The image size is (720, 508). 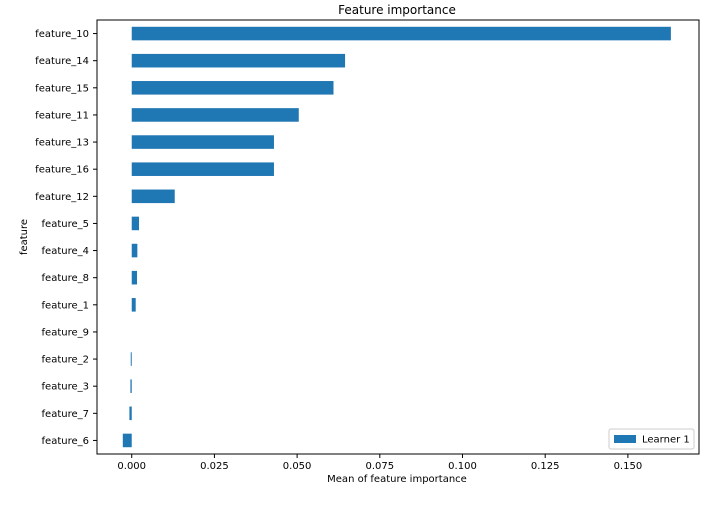 What do you see at coordinates (62, 197) in the screenshot?
I see `y-tick-label: feature_12` at bounding box center [62, 197].